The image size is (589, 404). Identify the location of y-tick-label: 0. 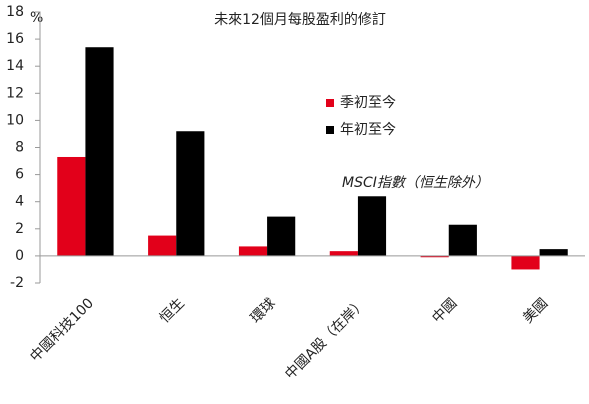
(19, 256).